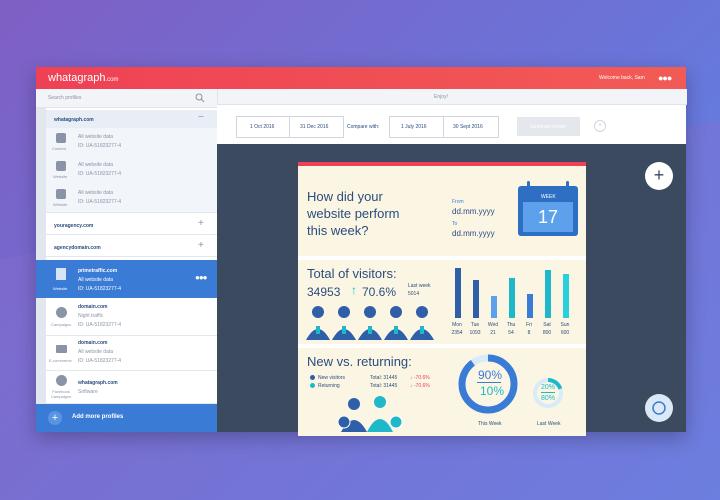 The width and height of the screenshot is (720, 500). Describe the element at coordinates (55, 418) in the screenshot. I see `add-icon: +` at that location.